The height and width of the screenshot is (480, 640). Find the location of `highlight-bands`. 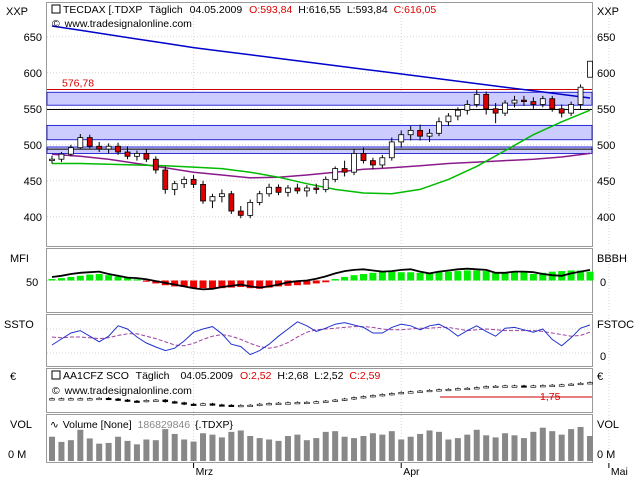

highlight-bands is located at coordinates (319, 121).